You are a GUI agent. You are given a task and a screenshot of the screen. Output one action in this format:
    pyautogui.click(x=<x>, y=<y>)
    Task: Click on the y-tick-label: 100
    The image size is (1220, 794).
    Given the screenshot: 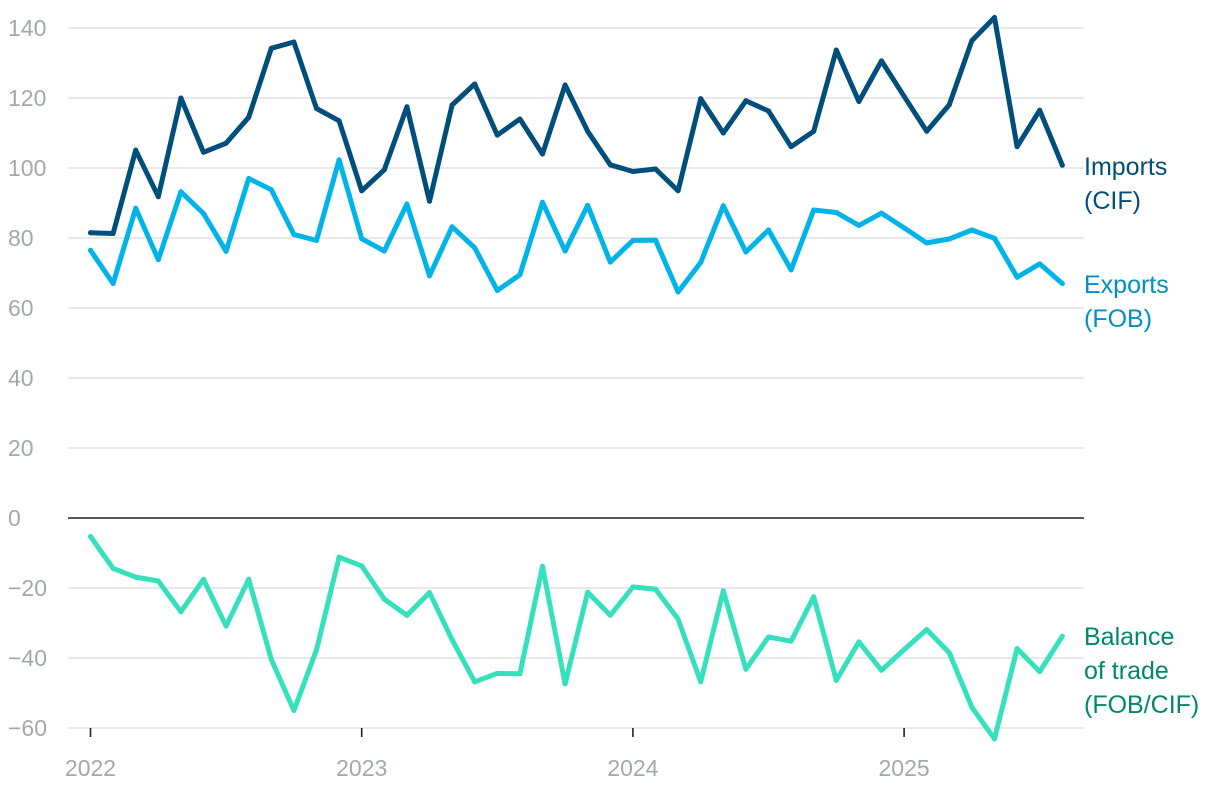 What is the action you would take?
    pyautogui.click(x=27, y=168)
    